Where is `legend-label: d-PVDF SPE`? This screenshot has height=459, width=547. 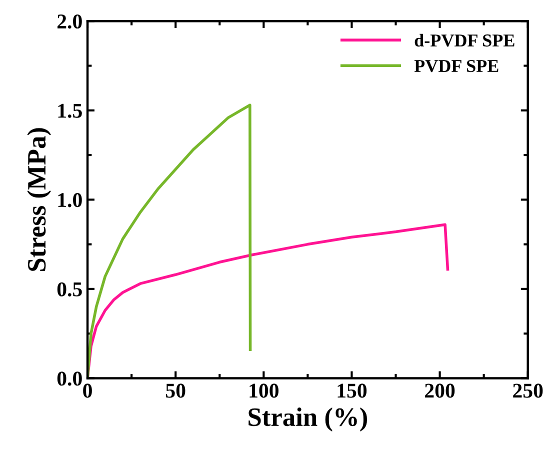
legend-label: d-PVDF SPE is located at coordinates (464, 40).